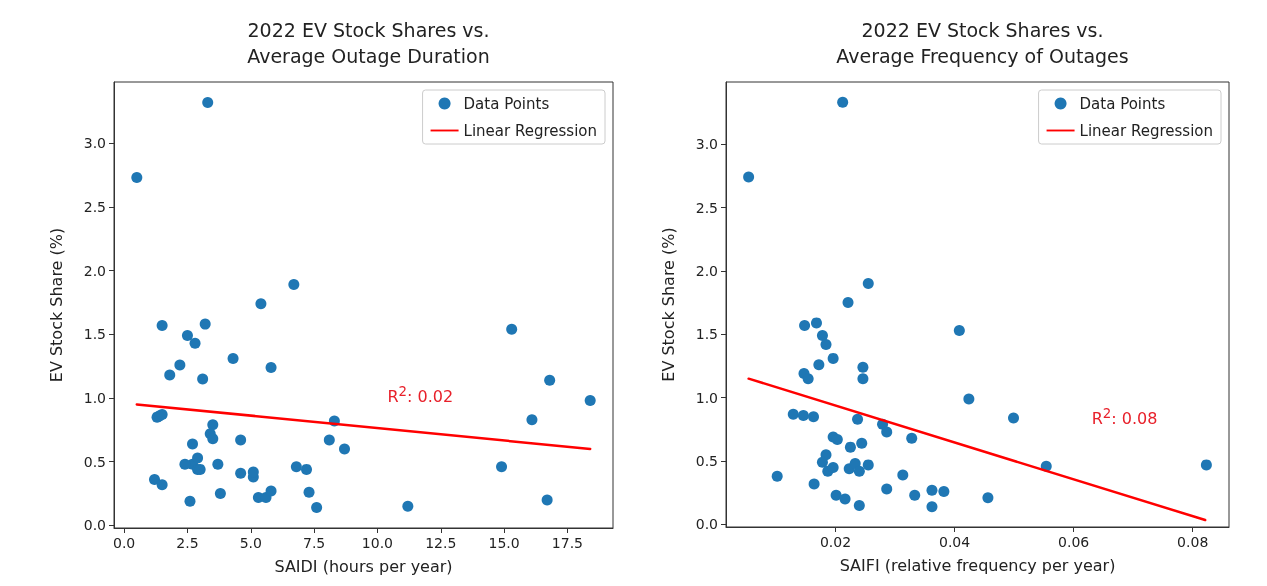 Image resolution: width=1267 pixels, height=586 pixels. Describe the element at coordinates (1074, 542) in the screenshot. I see `x-tick-label: 0.06` at that location.